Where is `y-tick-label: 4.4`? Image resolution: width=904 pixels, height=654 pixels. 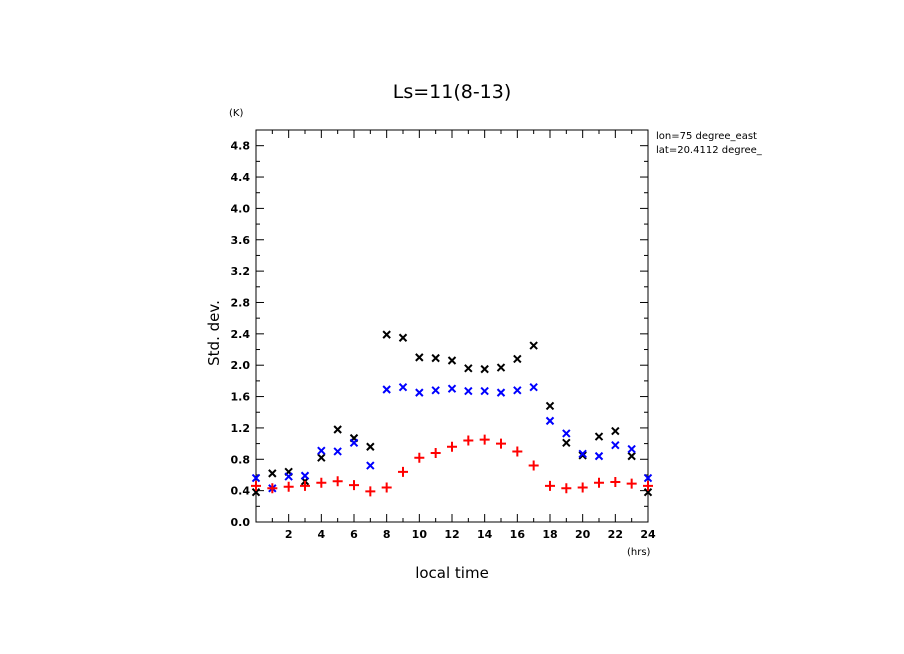 y-tick-label: 4.4 is located at coordinates (241, 177).